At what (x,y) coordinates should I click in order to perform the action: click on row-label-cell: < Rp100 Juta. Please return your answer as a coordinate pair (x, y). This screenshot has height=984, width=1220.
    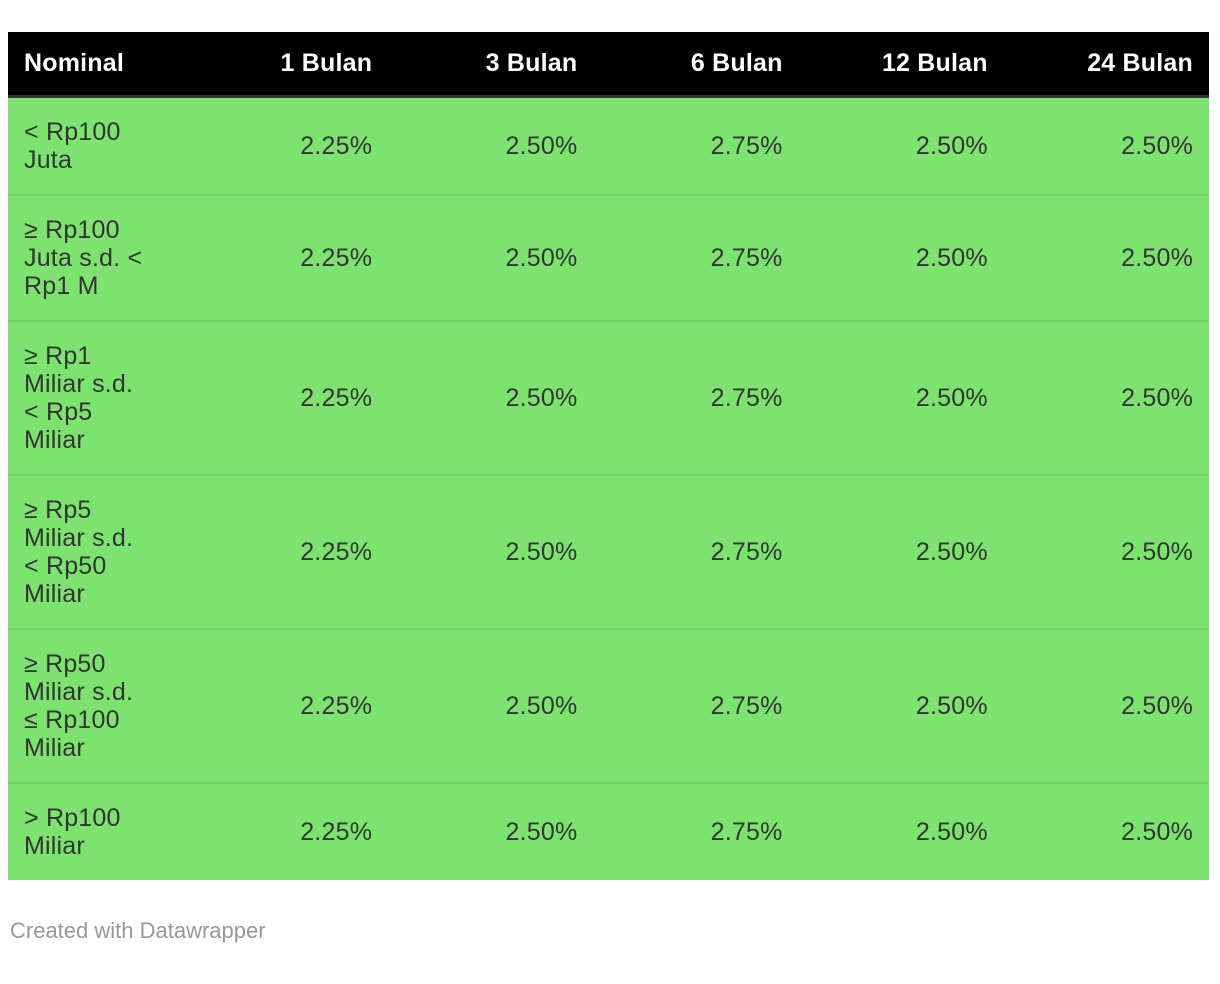
    Looking at the image, I should click on (95, 145).